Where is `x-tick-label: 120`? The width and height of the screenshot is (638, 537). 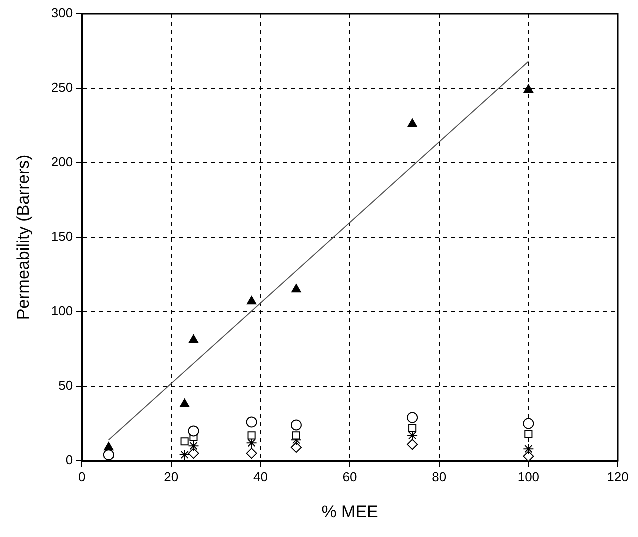
x-tick-label: 120 is located at coordinates (618, 476).